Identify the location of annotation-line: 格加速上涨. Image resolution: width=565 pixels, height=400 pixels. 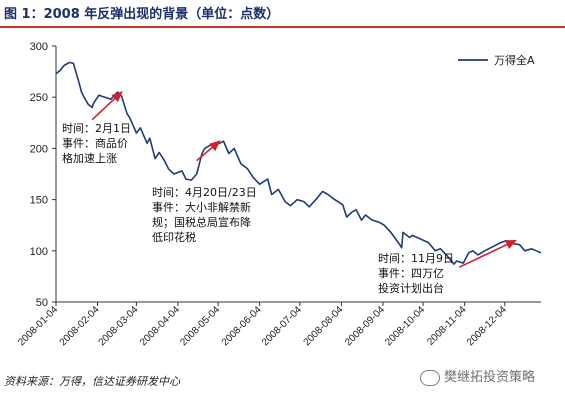
(89, 158).